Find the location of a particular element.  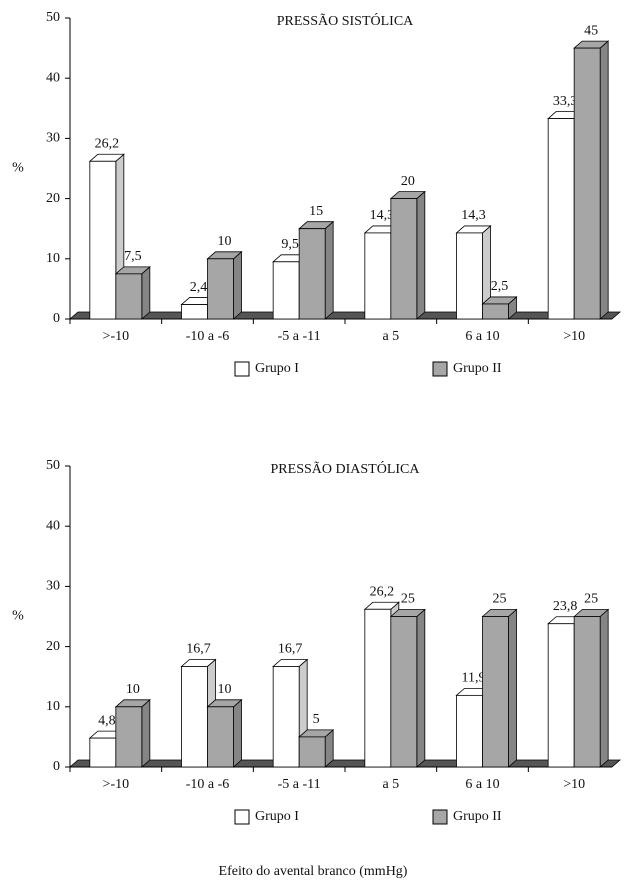

y-tick-label: 50 is located at coordinates (53, 17).